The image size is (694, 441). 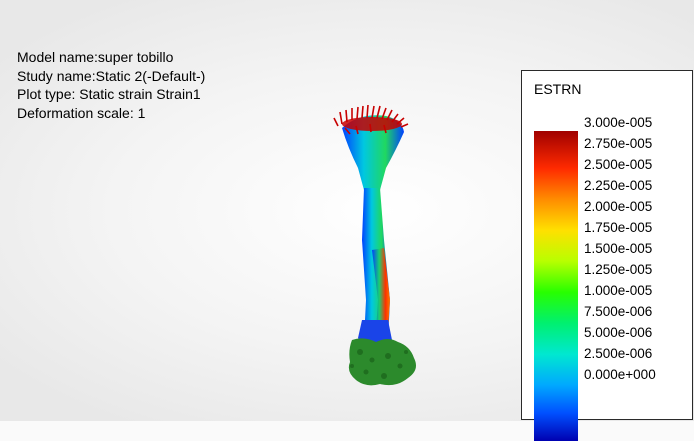 I want to click on legend-label: 2.500e-005, so click(x=618, y=164).